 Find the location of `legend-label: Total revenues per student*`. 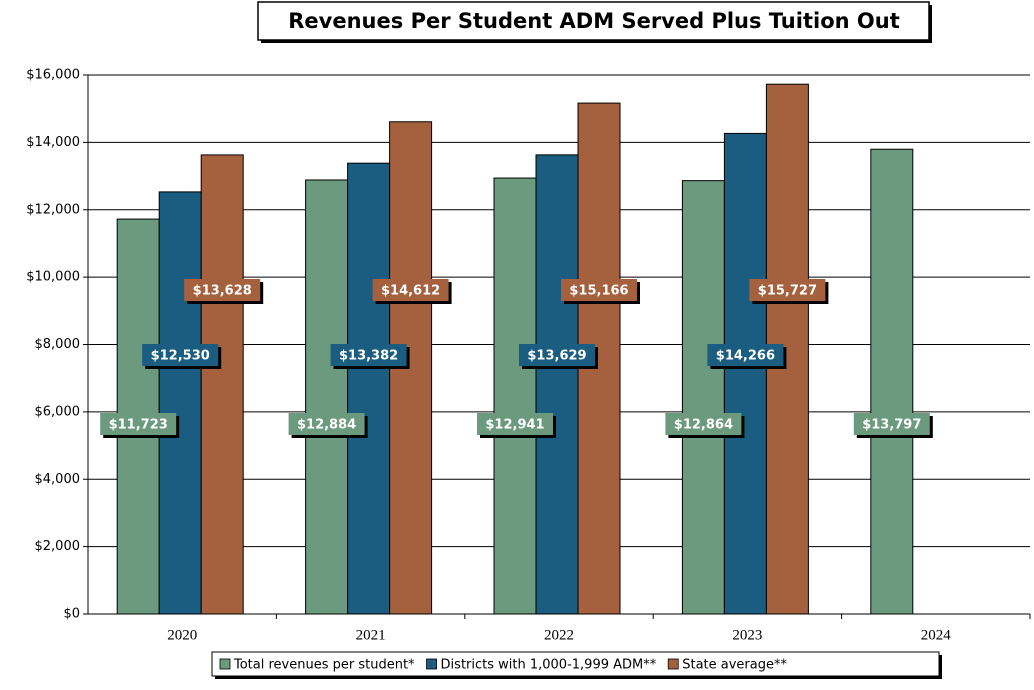

legend-label: Total revenues per student* is located at coordinates (324, 665).